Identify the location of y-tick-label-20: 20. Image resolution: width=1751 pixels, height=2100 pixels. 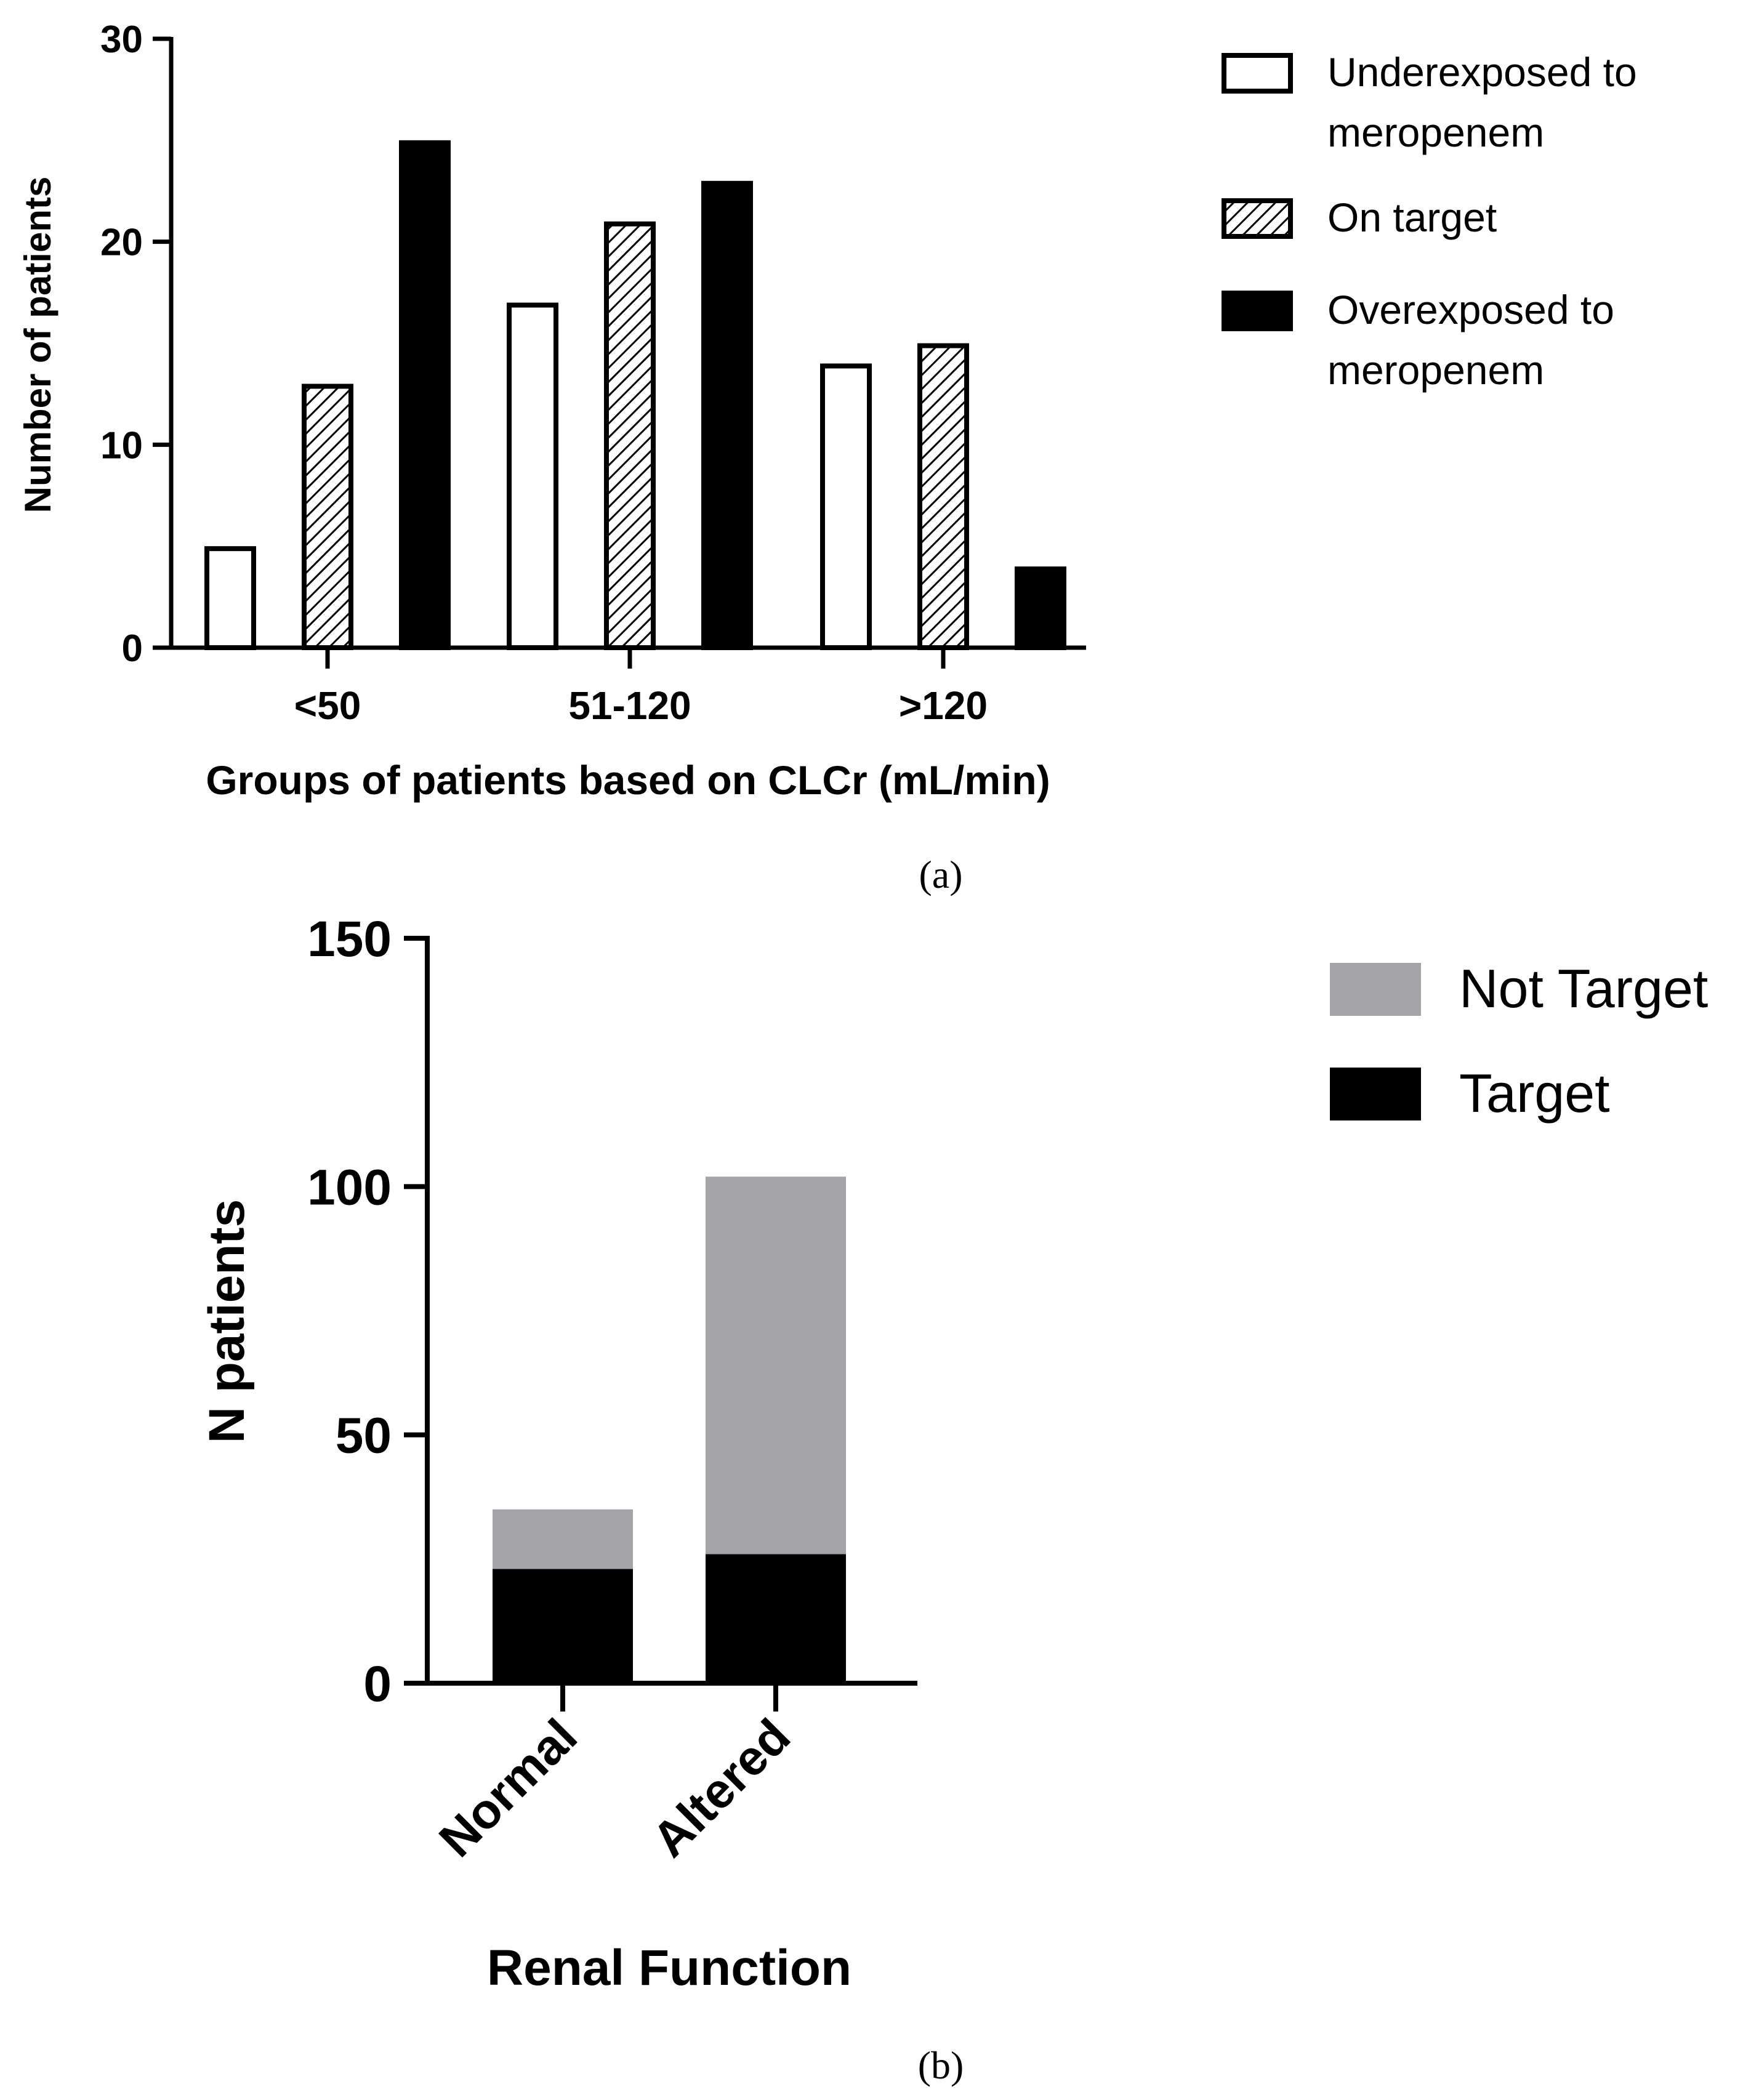
(121, 243).